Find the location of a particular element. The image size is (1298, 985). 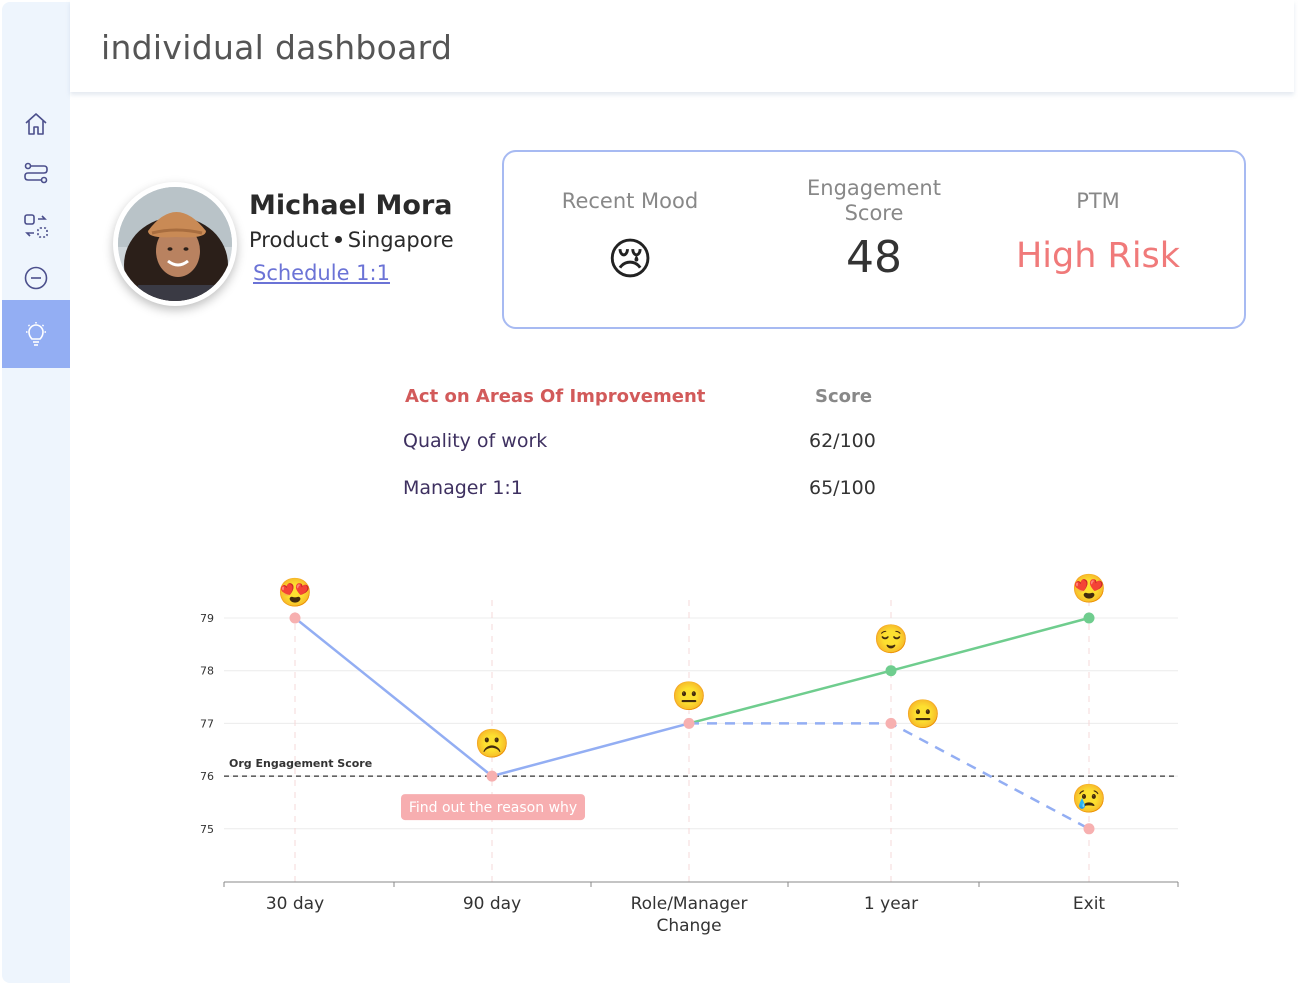

schedule-link: Schedule 1:1 is located at coordinates (321, 273).